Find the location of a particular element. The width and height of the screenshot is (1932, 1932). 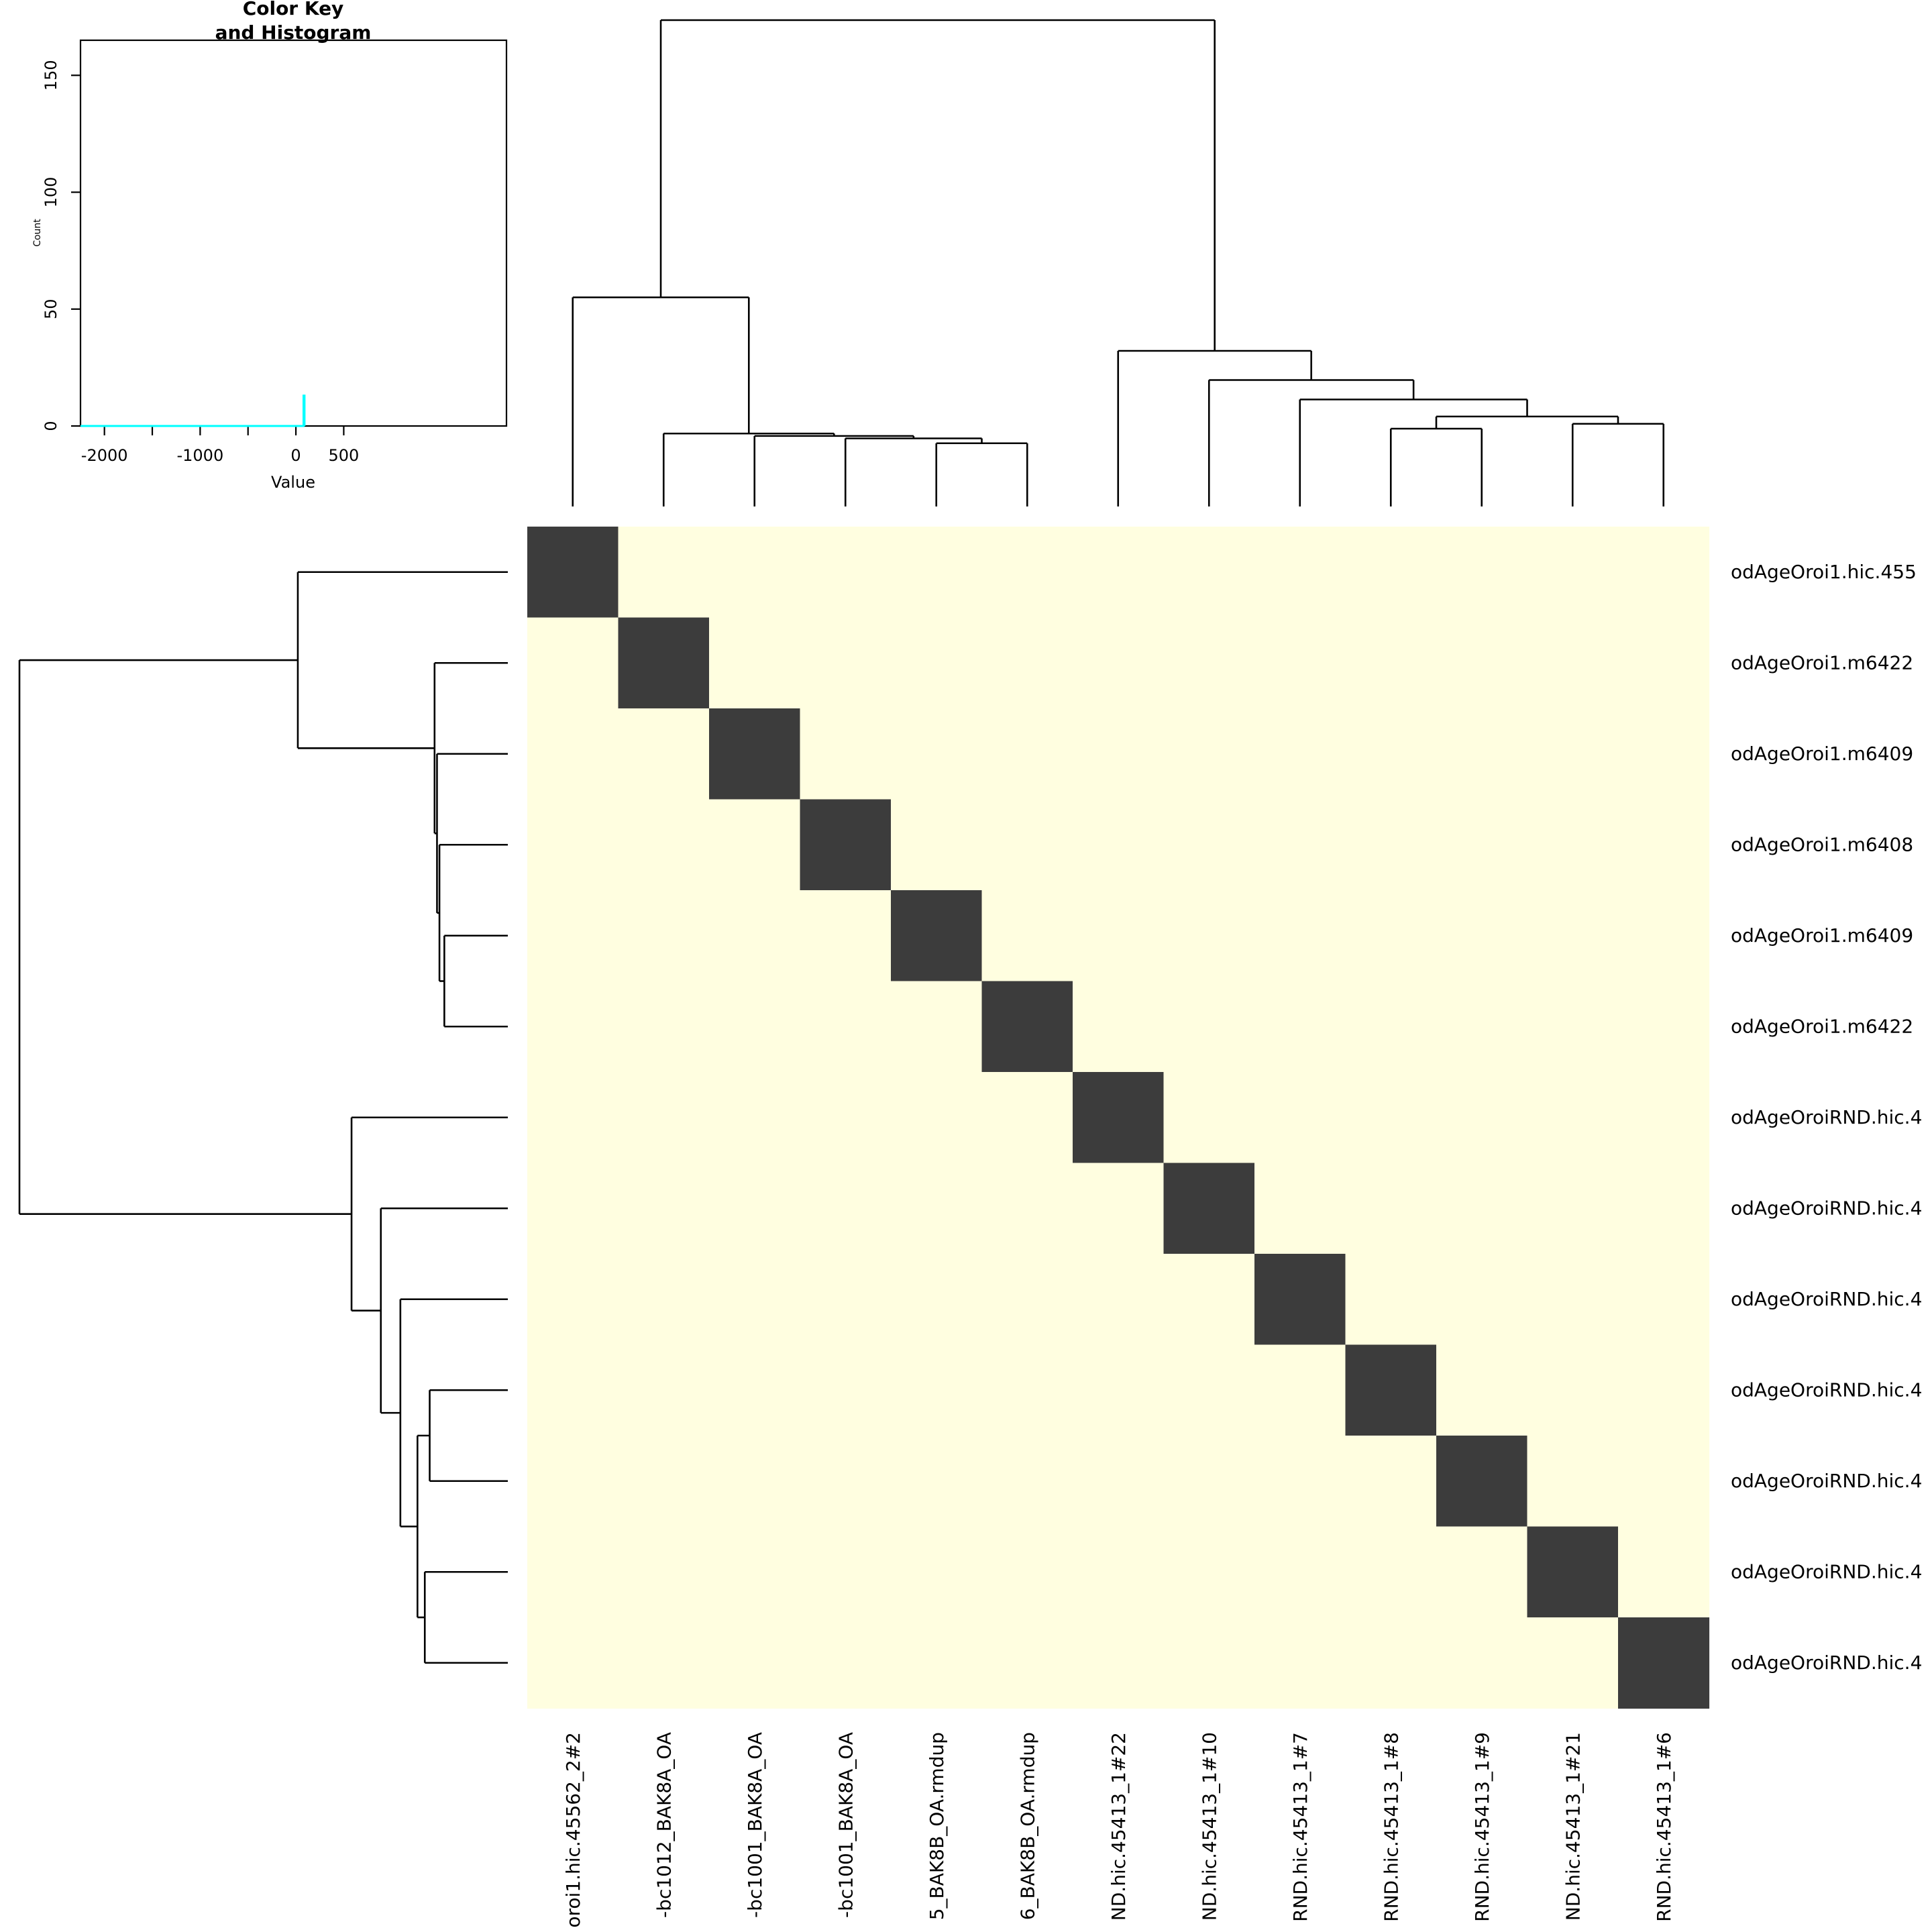

heatmap-cell-r6-c3 is located at coordinates (846, 1118).